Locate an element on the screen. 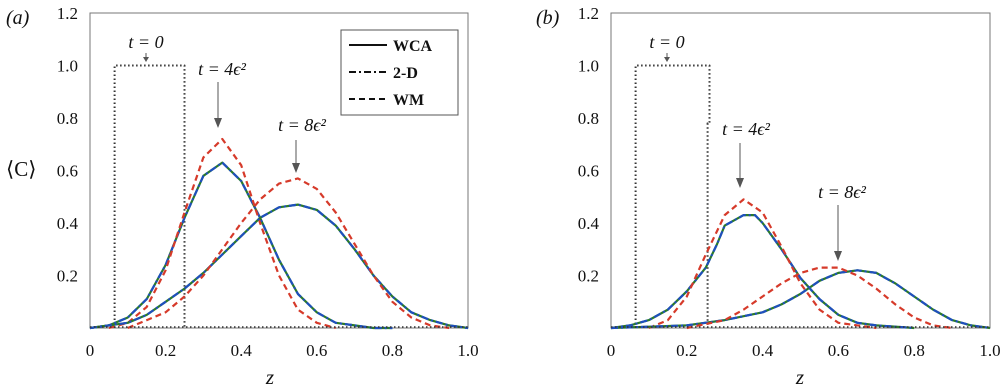  panel-a-xlabel: z is located at coordinates (269, 377).